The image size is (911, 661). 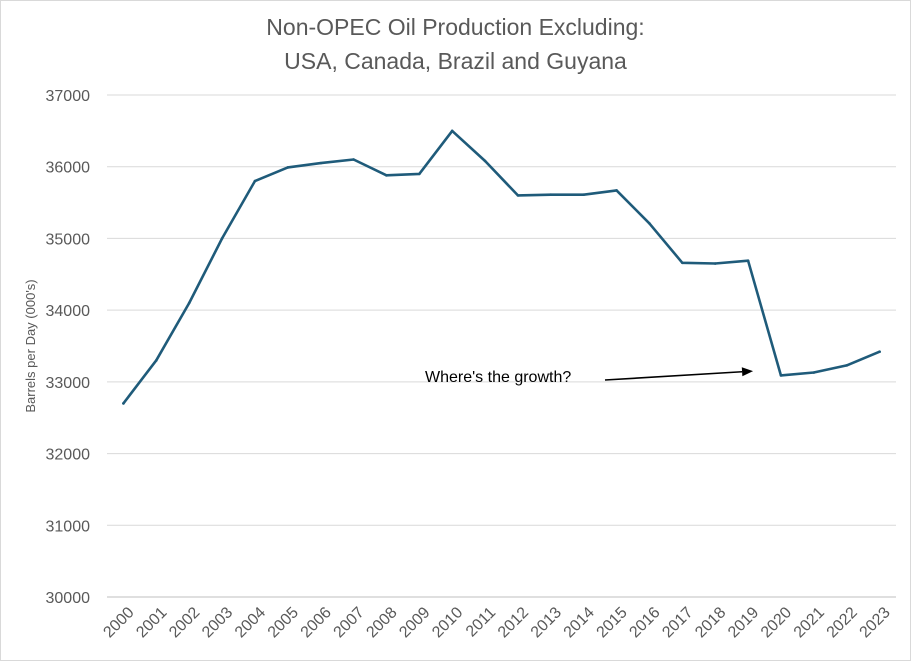 What do you see at coordinates (612, 622) in the screenshot?
I see `x-tick-label: 2015` at bounding box center [612, 622].